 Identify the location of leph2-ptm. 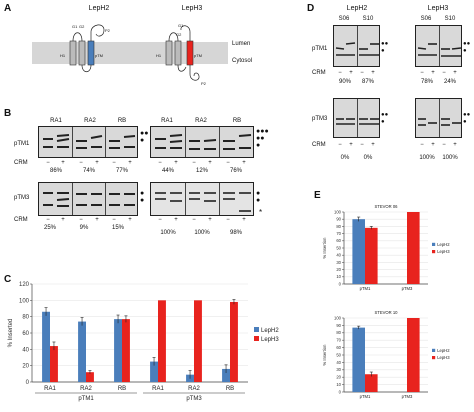
(91, 53).